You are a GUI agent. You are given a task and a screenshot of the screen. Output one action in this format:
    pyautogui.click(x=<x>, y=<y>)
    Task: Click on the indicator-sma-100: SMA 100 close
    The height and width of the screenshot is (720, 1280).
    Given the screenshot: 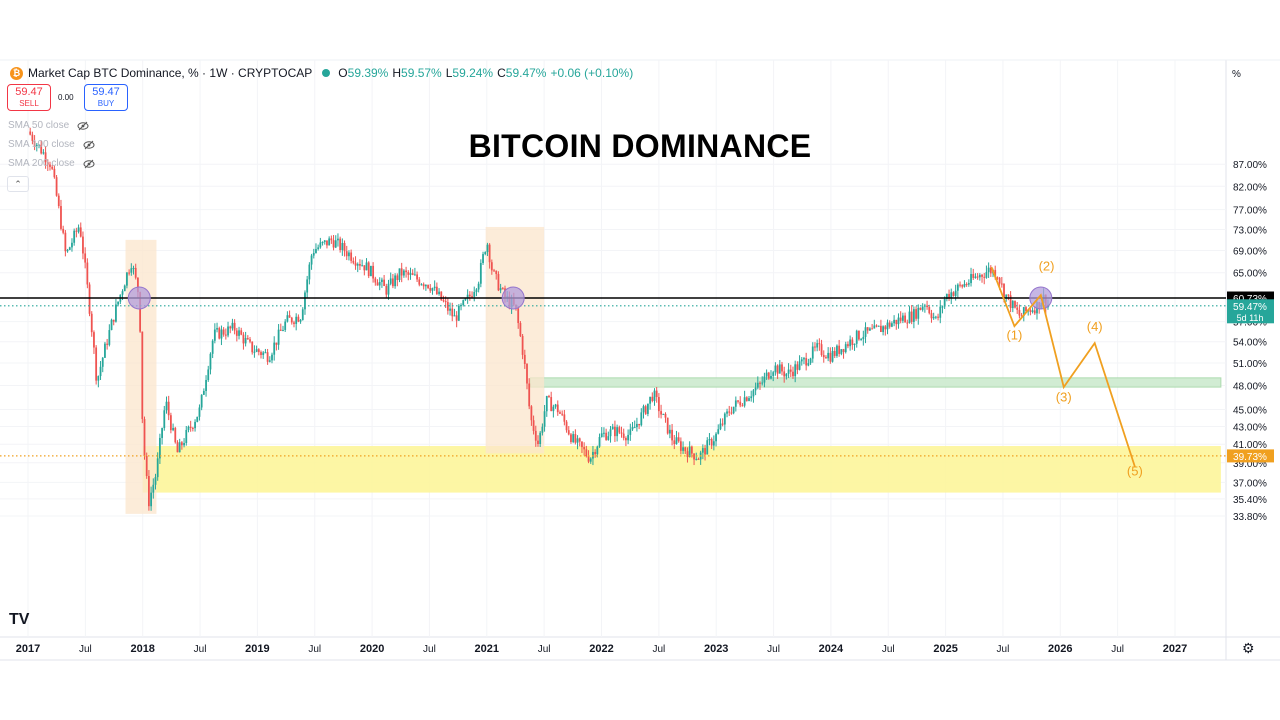 What is the action you would take?
    pyautogui.click(x=51, y=144)
    